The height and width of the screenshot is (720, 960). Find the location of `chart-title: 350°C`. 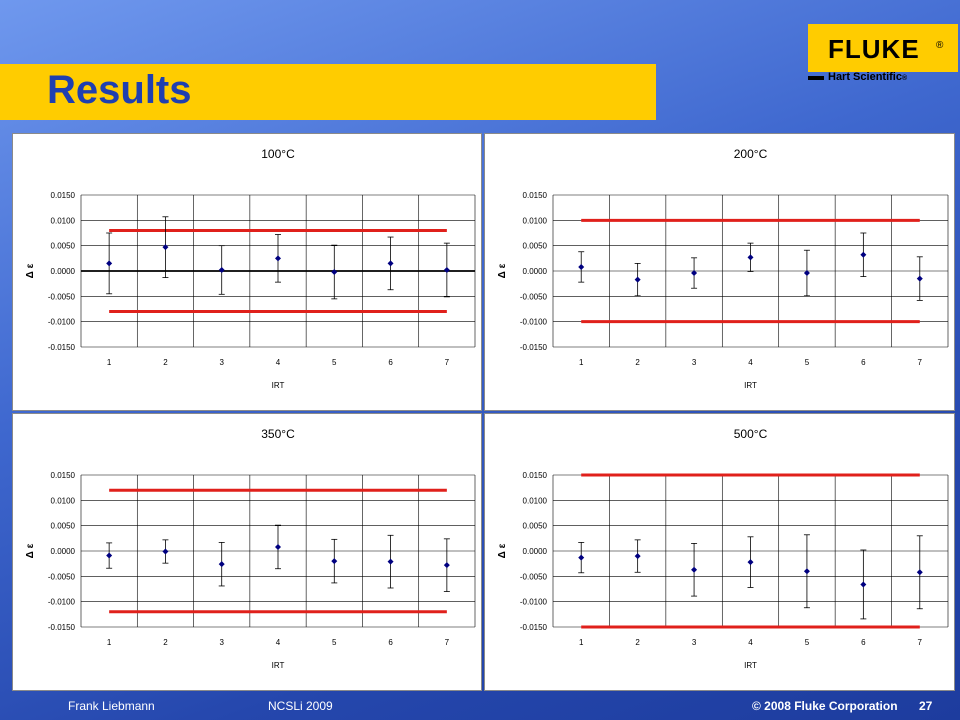

chart-title: 350°C is located at coordinates (278, 434).